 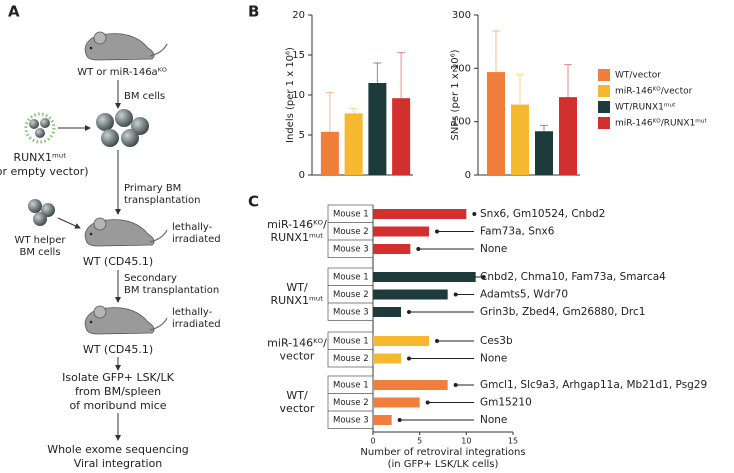 What do you see at coordinates (419, 441) in the screenshot?
I see `x-tick-label: 5` at bounding box center [419, 441].